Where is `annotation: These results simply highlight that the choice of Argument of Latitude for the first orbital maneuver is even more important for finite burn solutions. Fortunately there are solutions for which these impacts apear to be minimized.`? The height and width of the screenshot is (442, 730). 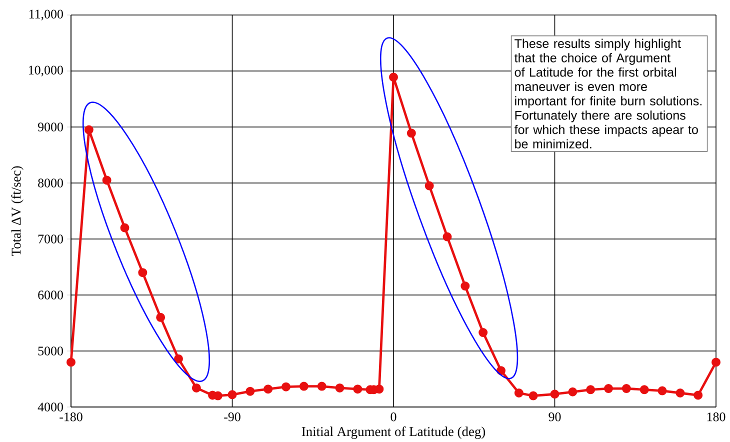 annotation: These results simply highlight that the choice of Argument of Latitude for the first orbital maneuver is even more important for finite burn solutions. Fortunately there are solutions for which these impacts apear to be minimized. is located at coordinates (608, 93).